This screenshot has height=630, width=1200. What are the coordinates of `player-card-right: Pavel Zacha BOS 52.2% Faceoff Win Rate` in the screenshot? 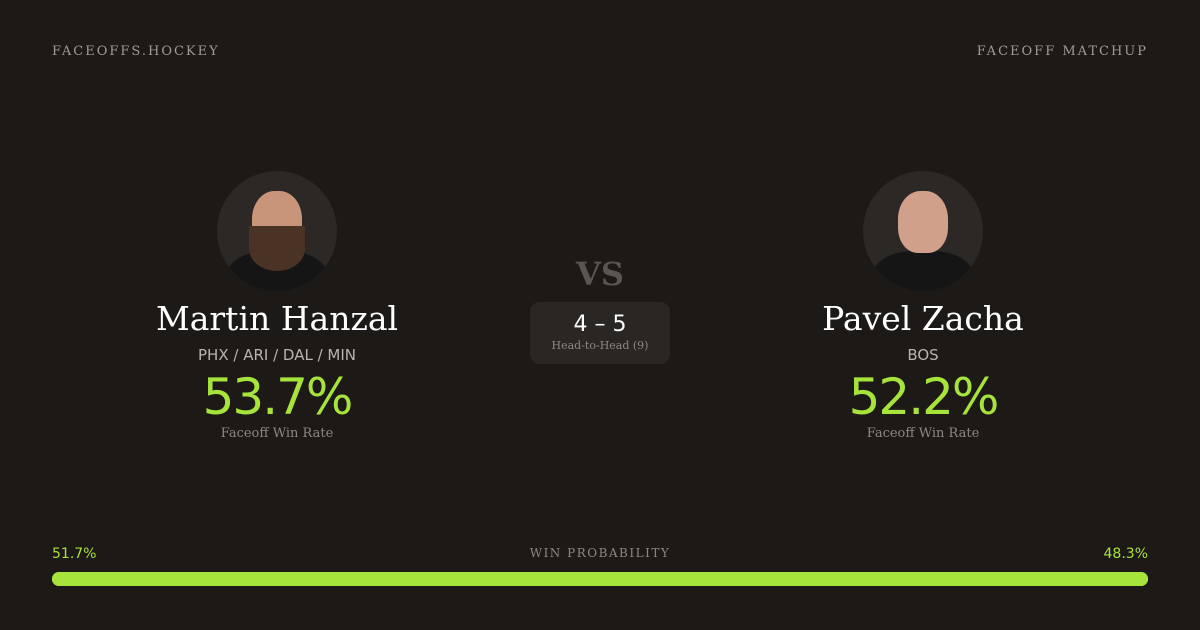 It's located at (923, 306).